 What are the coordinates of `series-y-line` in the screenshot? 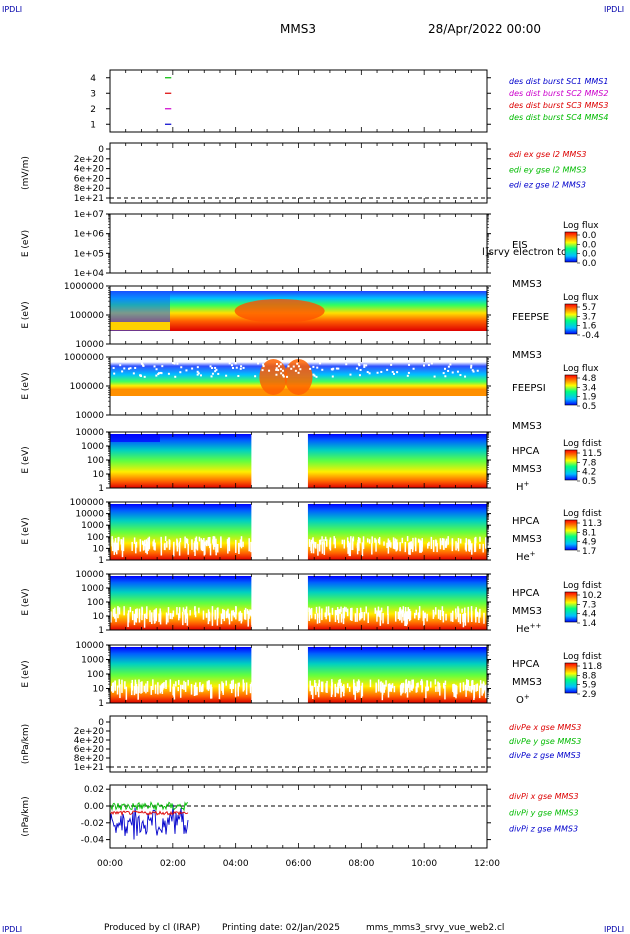 It's located at (149, 806).